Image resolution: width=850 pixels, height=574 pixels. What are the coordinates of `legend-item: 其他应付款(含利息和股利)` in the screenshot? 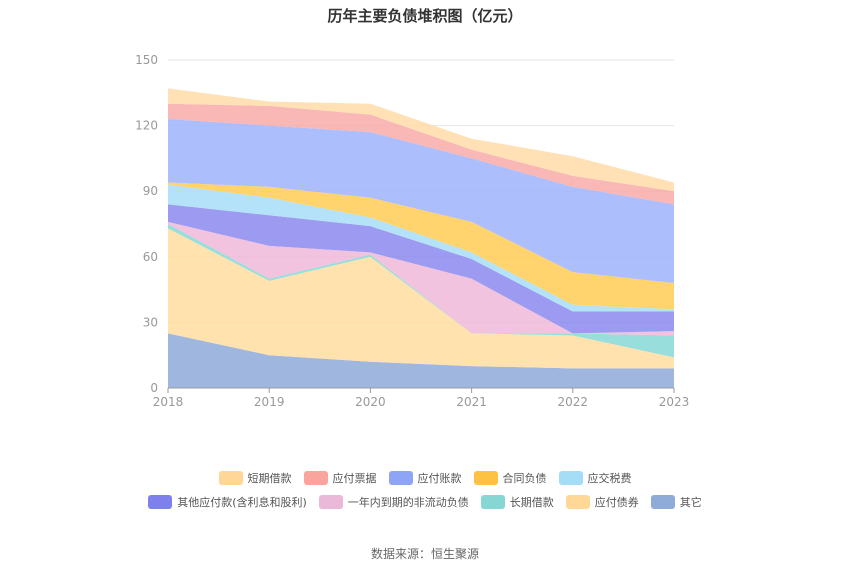 It's located at (227, 502).